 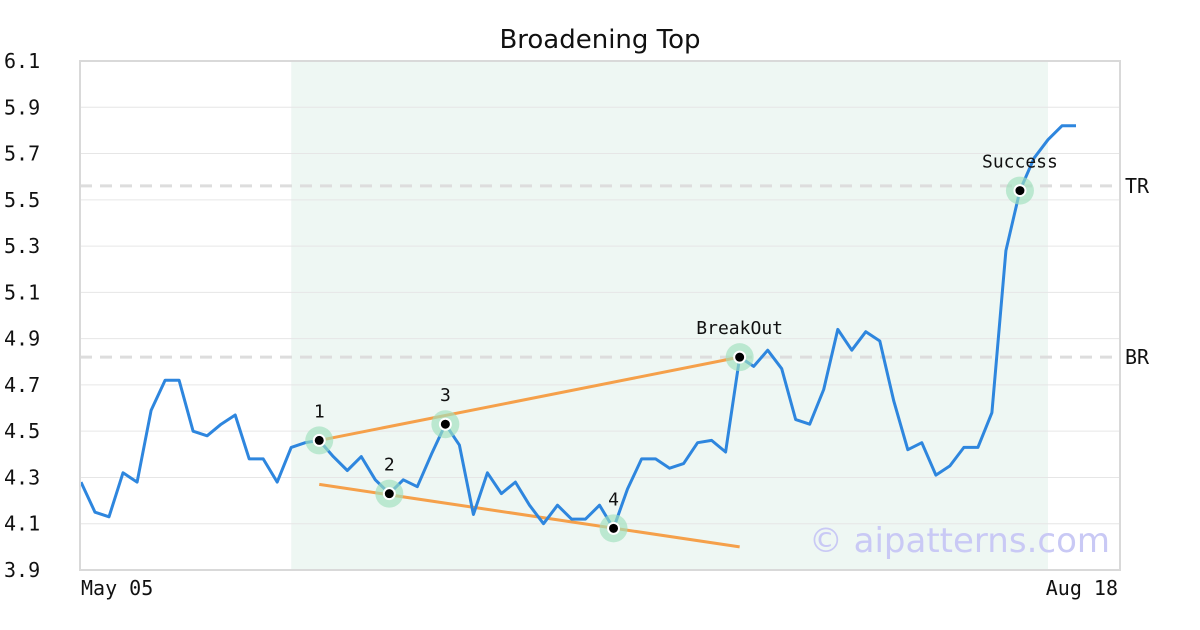 I want to click on y-tick-label: 4.1, so click(x=22, y=524).